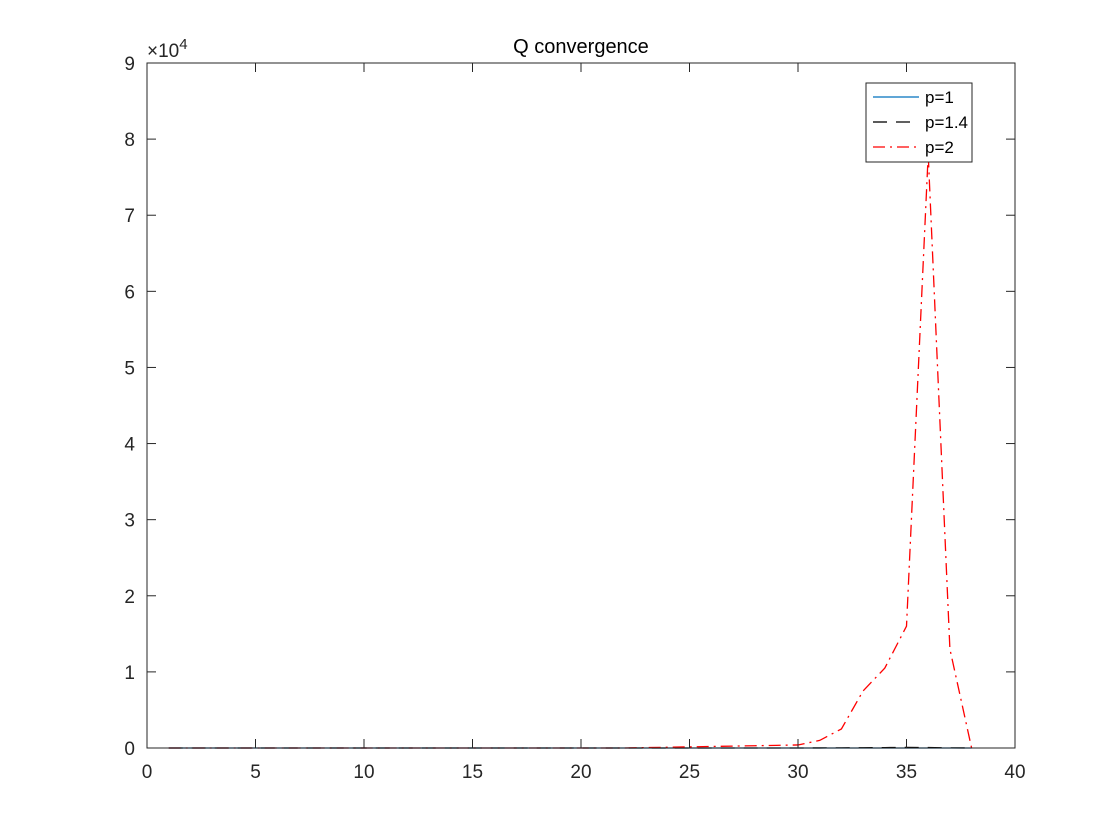 This screenshot has width=1120, height=840. I want to click on legend-label-3: p=2, so click(939, 147).